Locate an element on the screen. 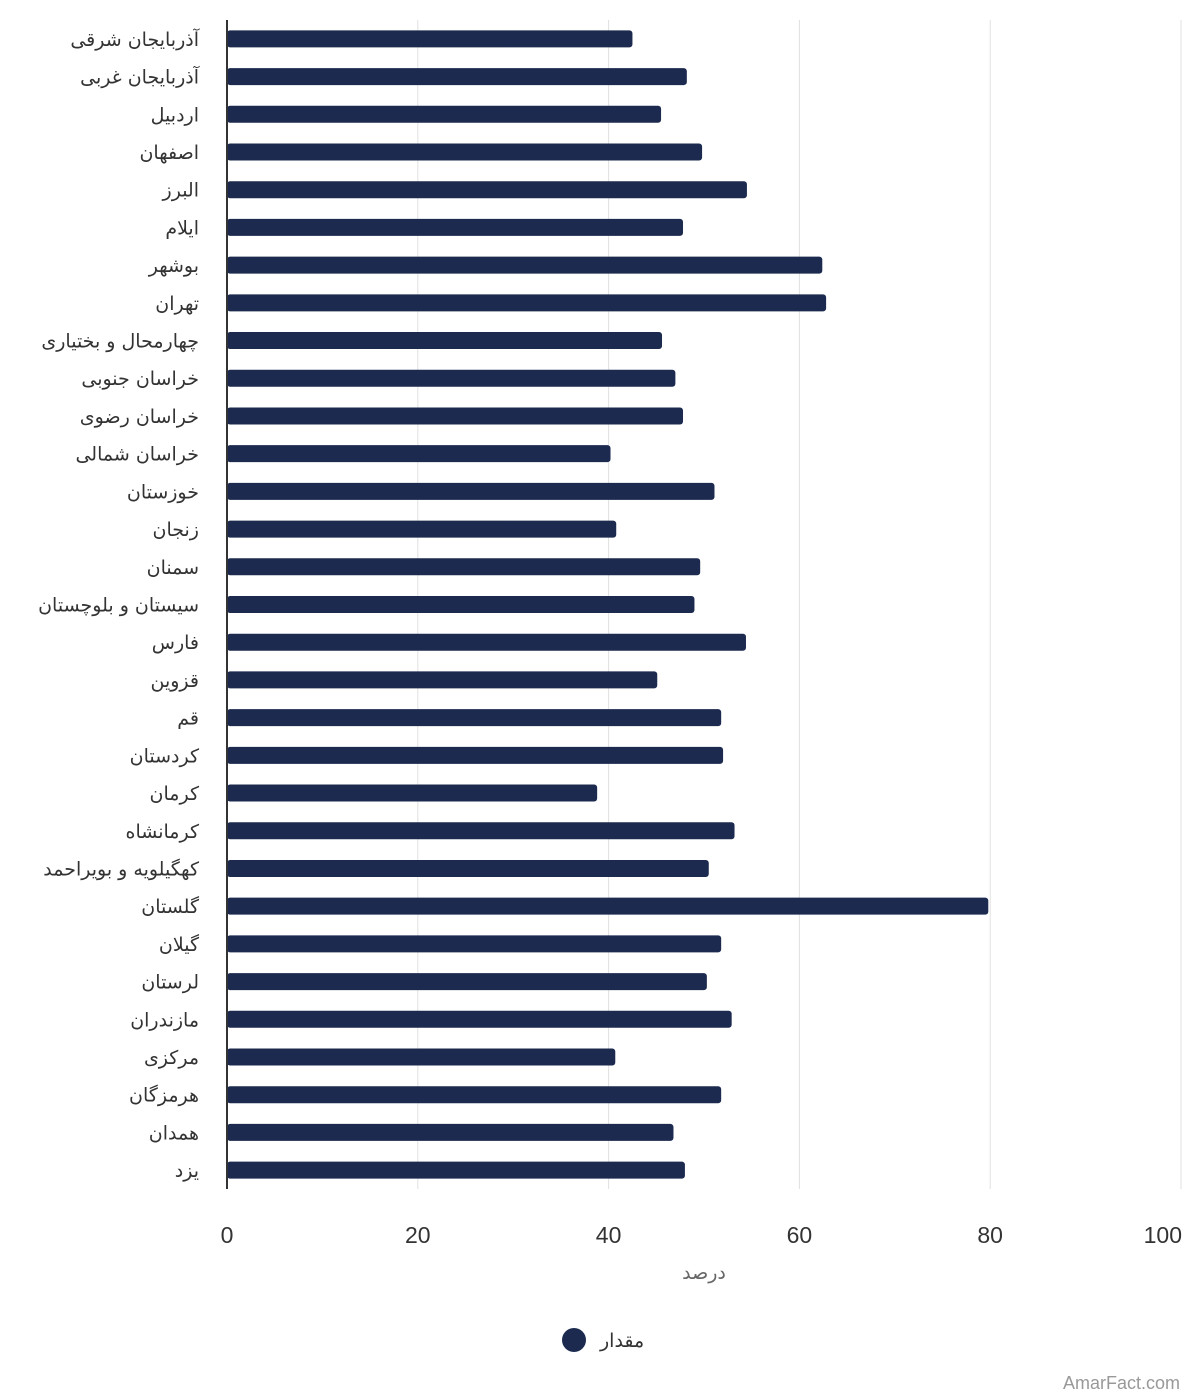 The image size is (1200, 1400). category-label-2: اردبیل is located at coordinates (175, 115).